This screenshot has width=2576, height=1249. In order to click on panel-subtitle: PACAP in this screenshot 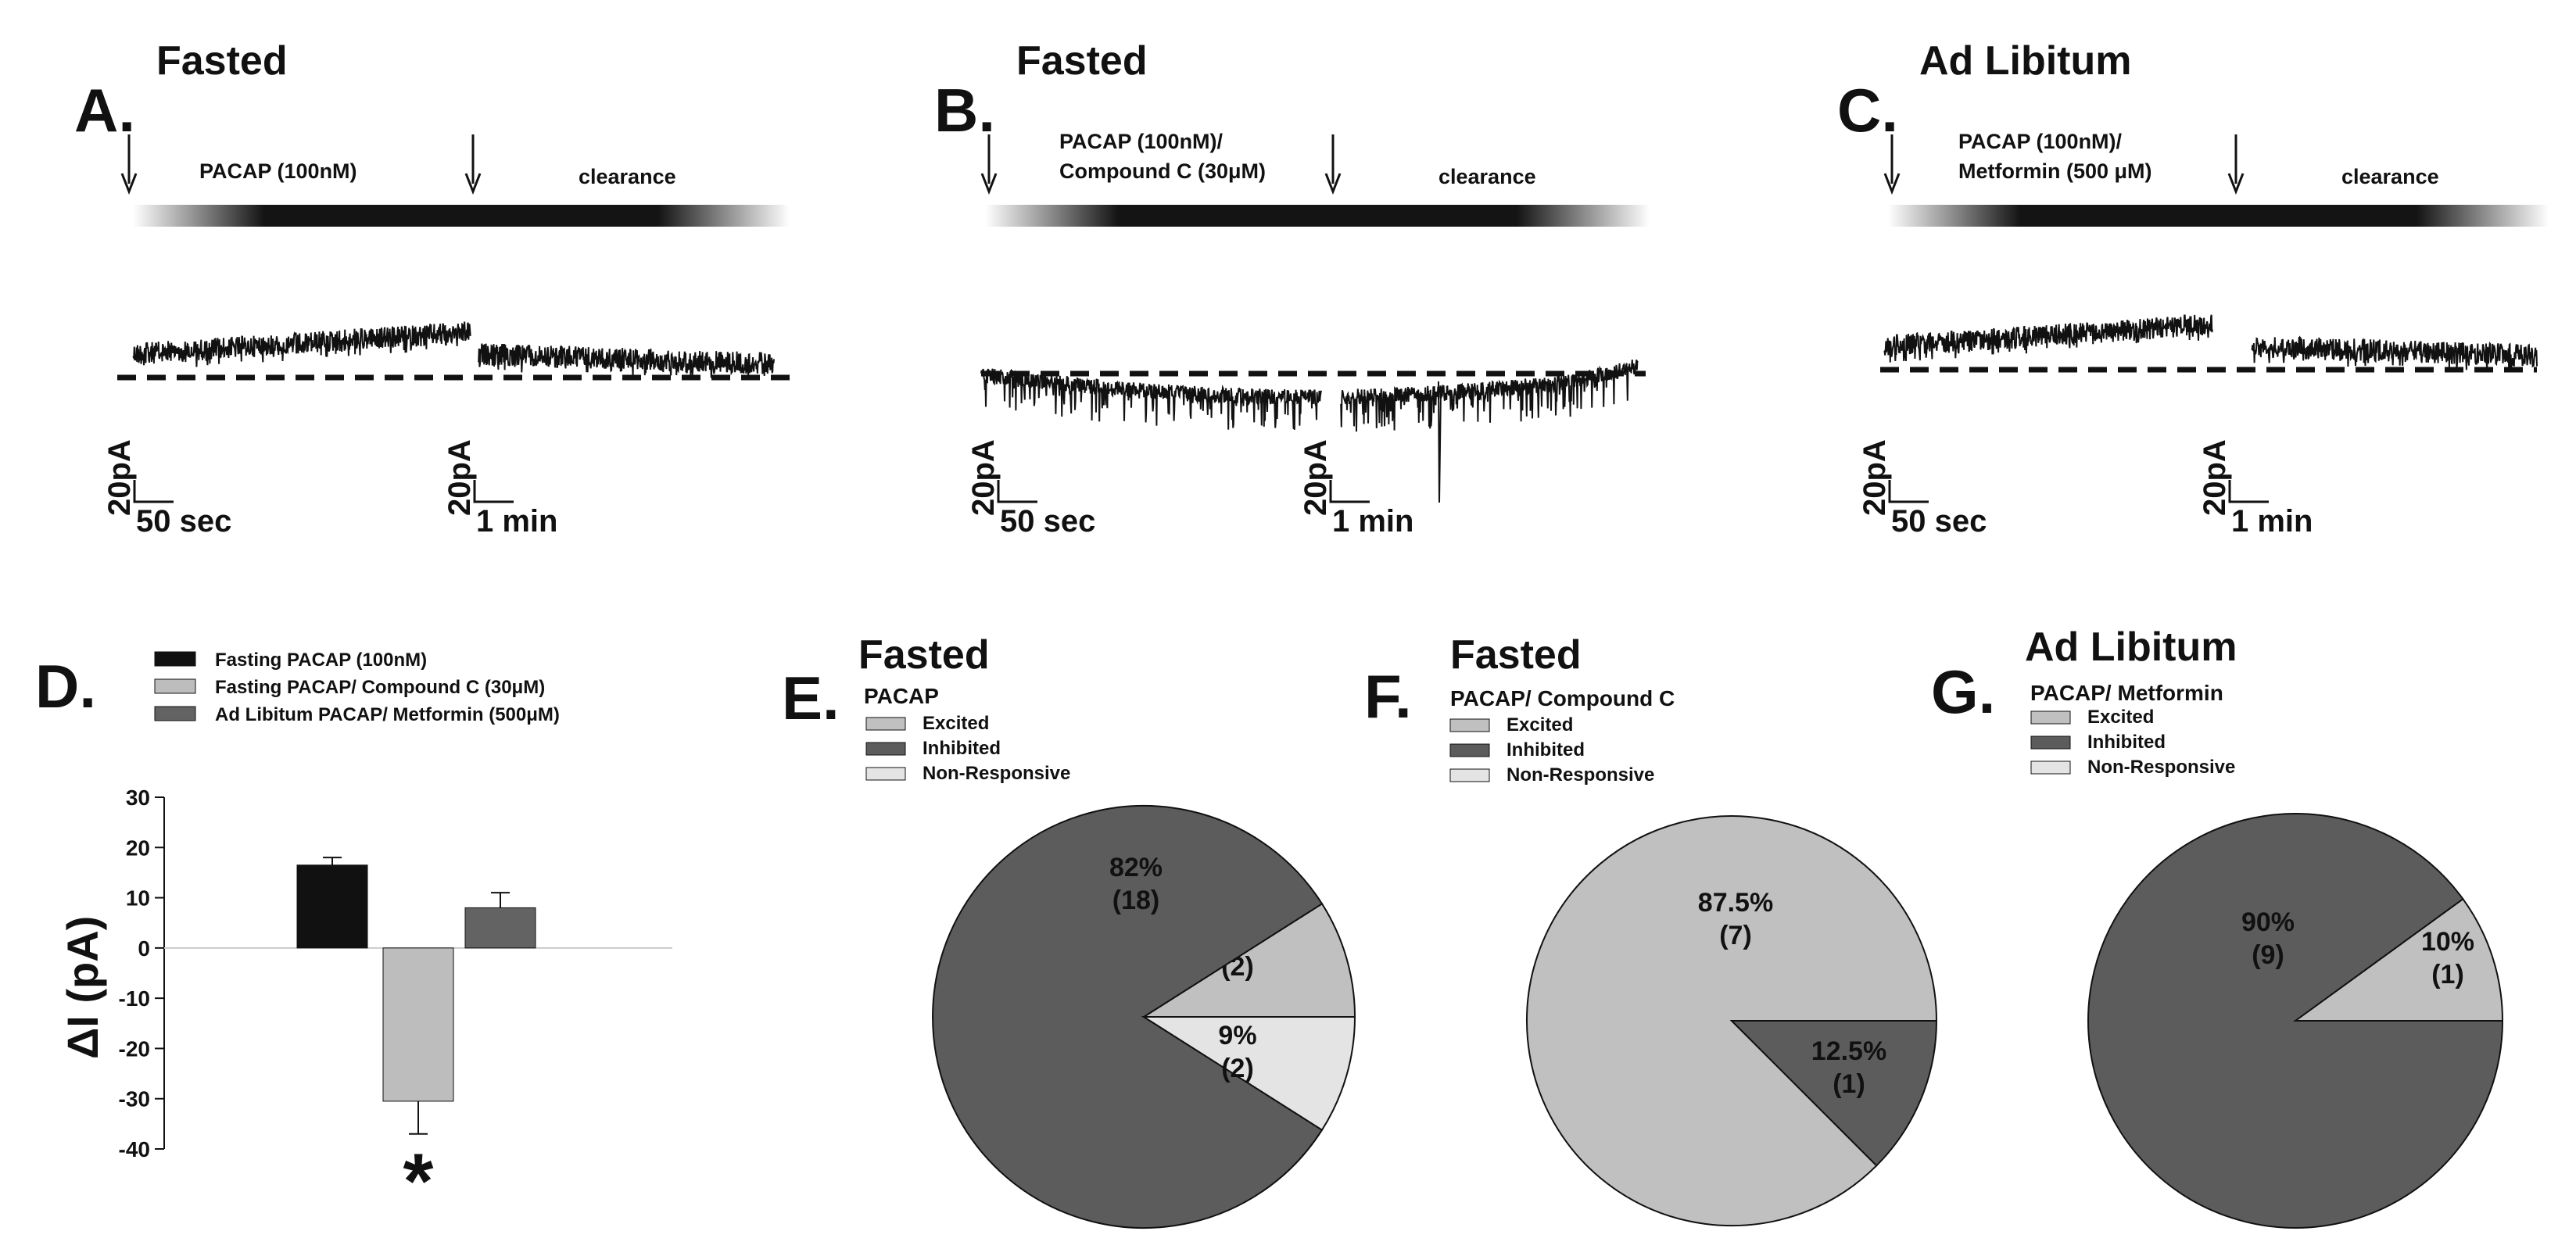, I will do `click(901, 696)`.